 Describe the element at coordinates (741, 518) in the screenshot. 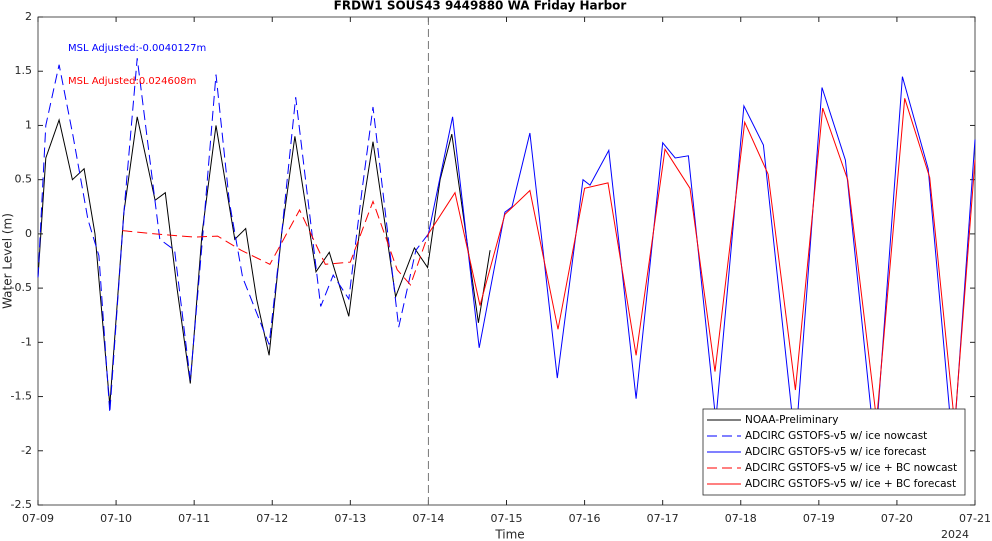

I see `x-tick-label: 07-18` at that location.